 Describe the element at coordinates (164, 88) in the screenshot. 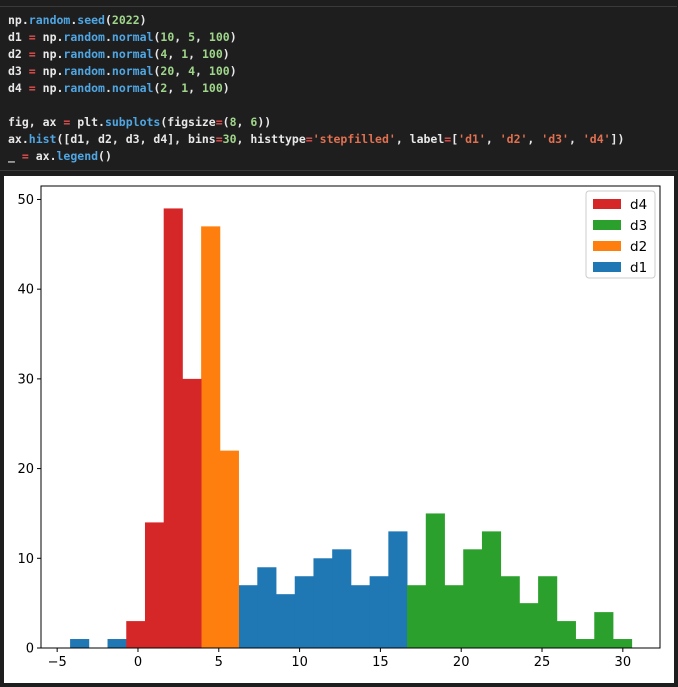

I see `code-token: 2` at that location.